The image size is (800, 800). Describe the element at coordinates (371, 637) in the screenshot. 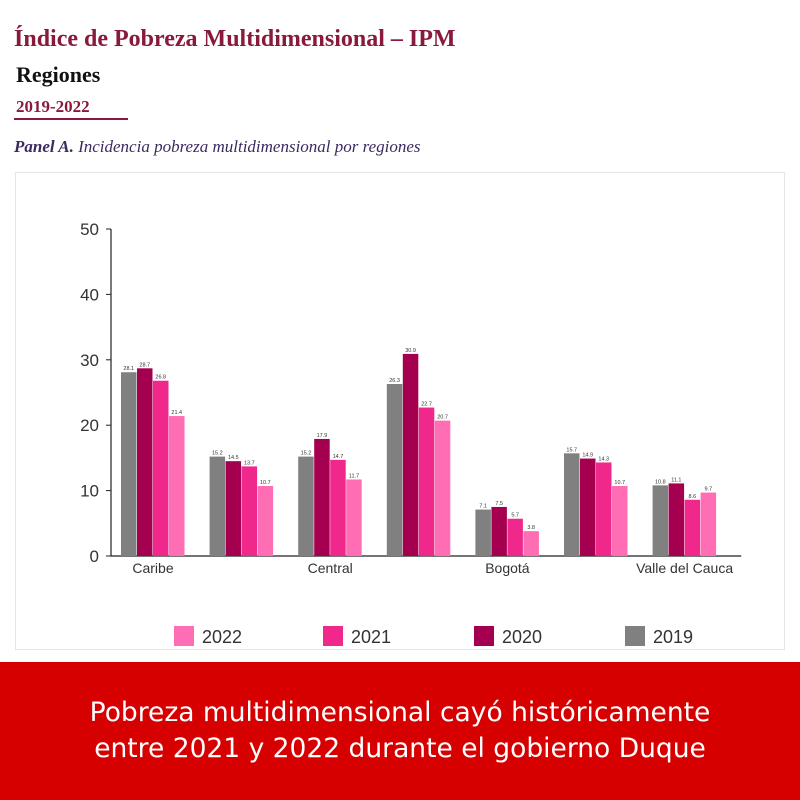

I see `legend-label-2021: 2021` at that location.